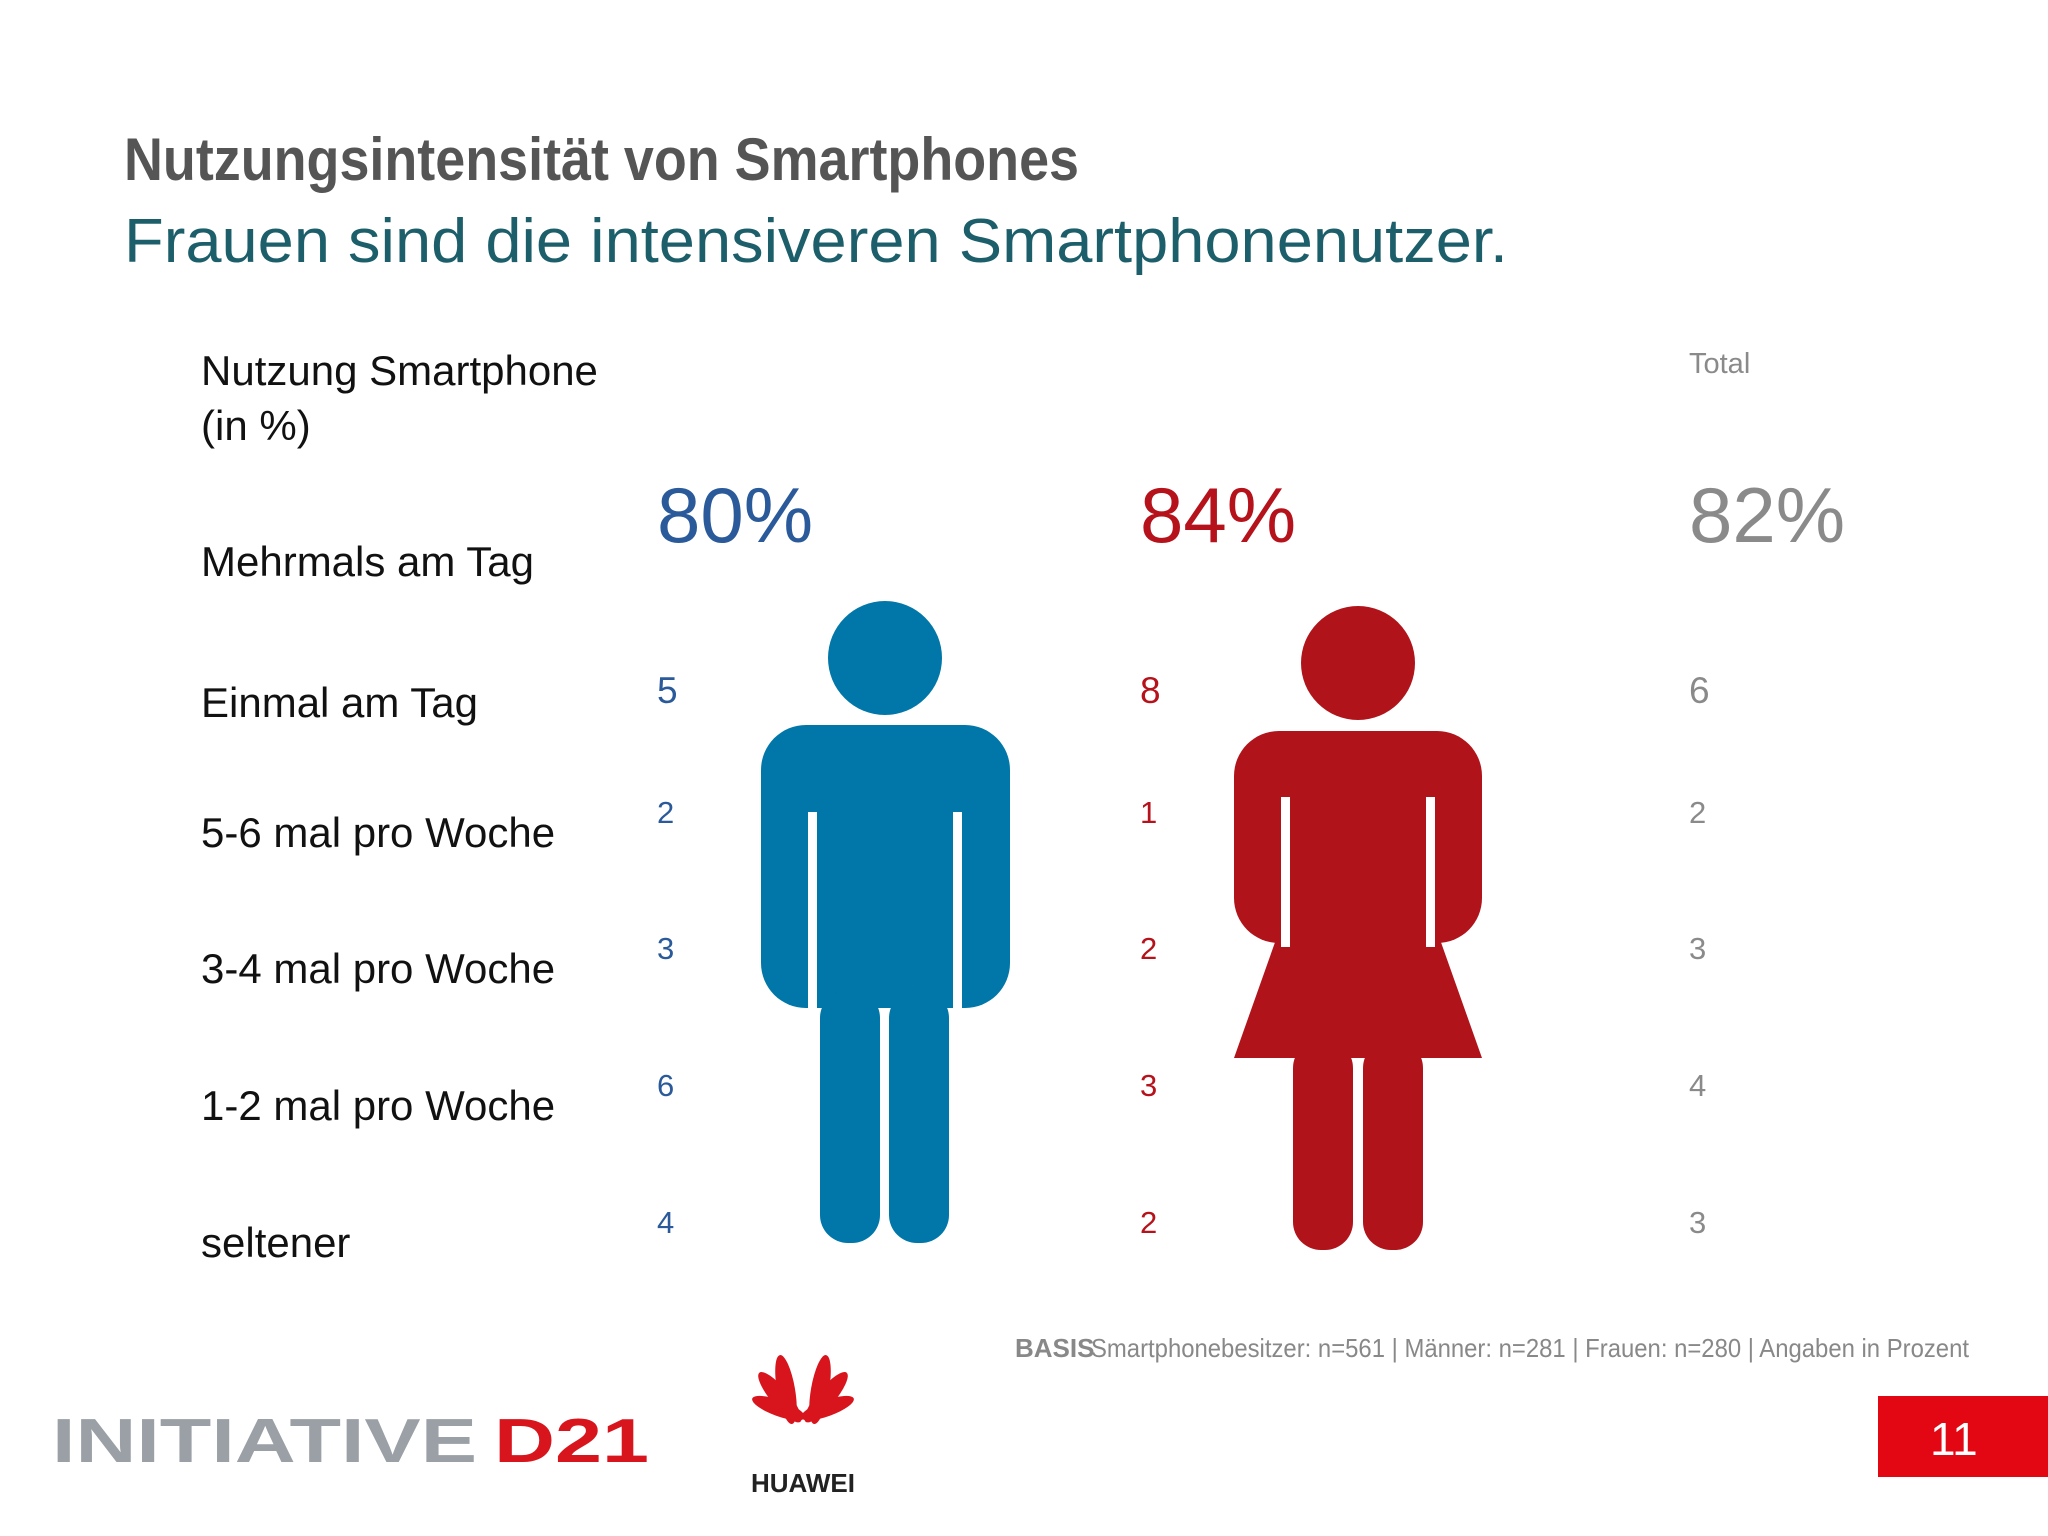 The height and width of the screenshot is (1536, 2048). Describe the element at coordinates (378, 832) in the screenshot. I see `row-label: 5-6 mal pro Woche` at that location.